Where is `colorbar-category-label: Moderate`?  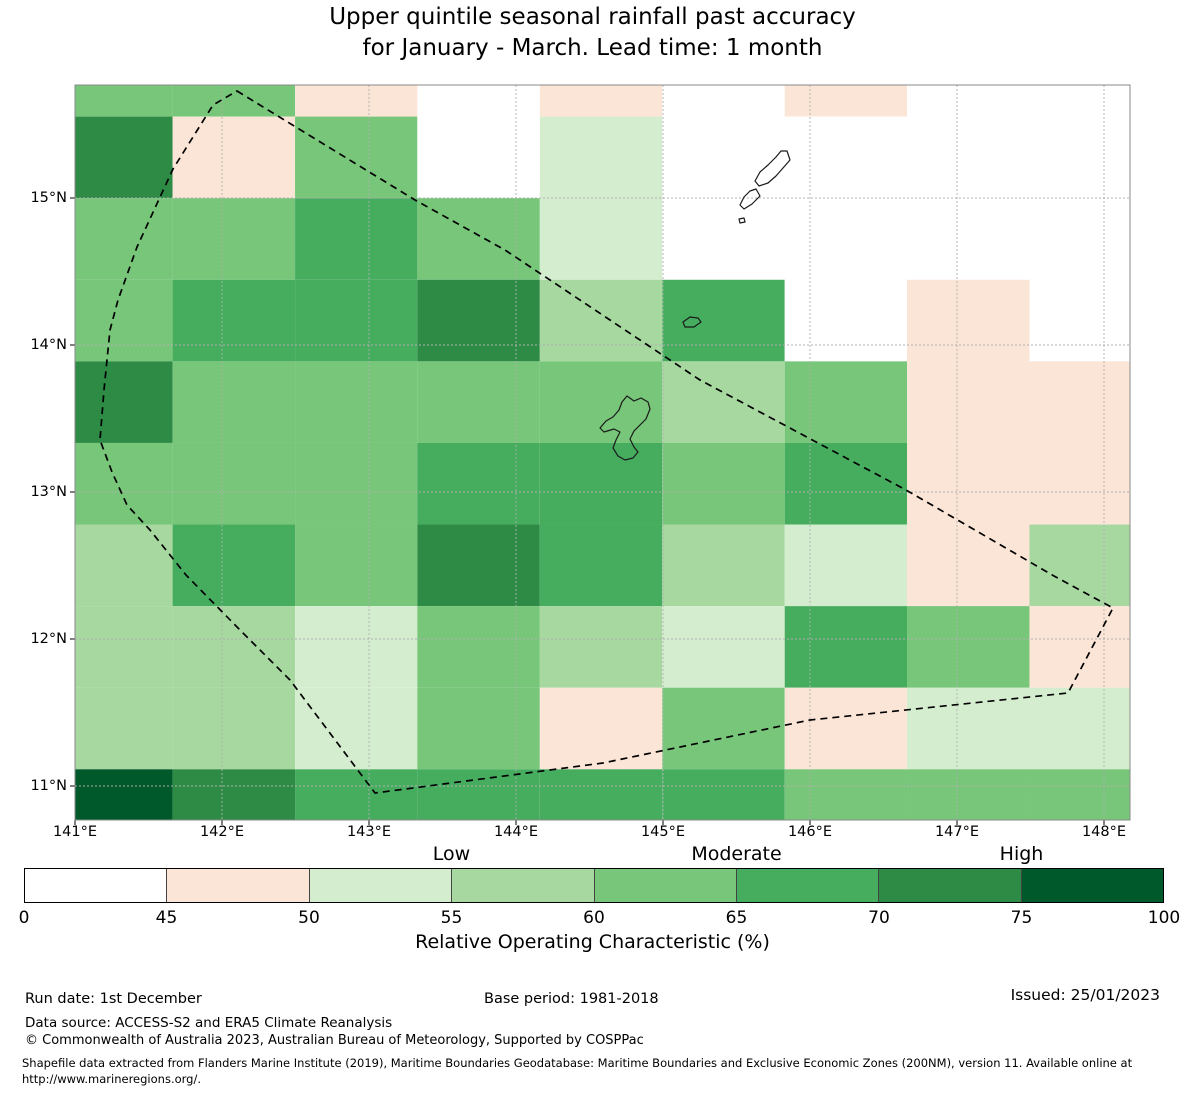
colorbar-category-label: Moderate is located at coordinates (736, 854).